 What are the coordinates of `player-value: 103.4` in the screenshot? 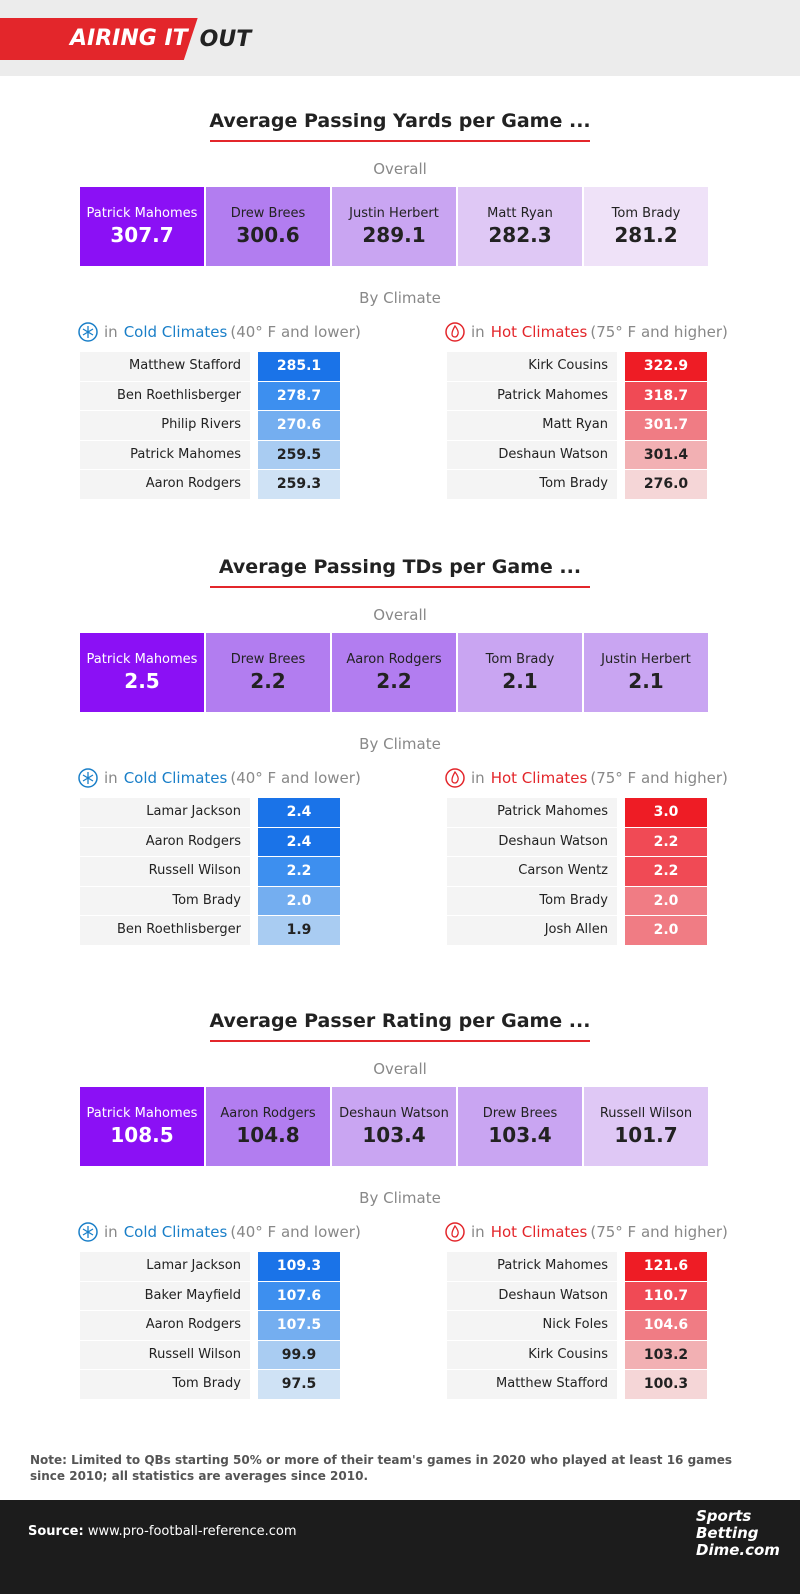 It's located at (394, 1135).